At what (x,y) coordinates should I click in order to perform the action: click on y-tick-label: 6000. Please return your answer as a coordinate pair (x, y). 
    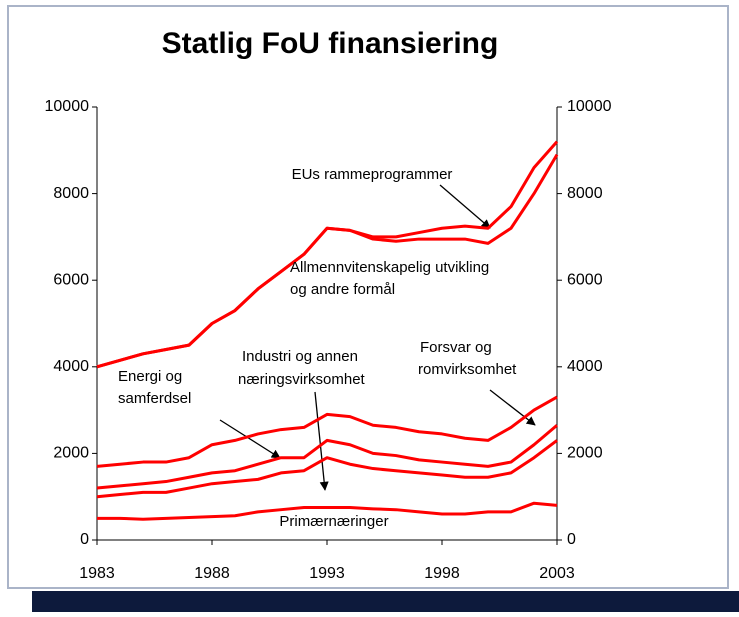
    Looking at the image, I should click on (71, 279).